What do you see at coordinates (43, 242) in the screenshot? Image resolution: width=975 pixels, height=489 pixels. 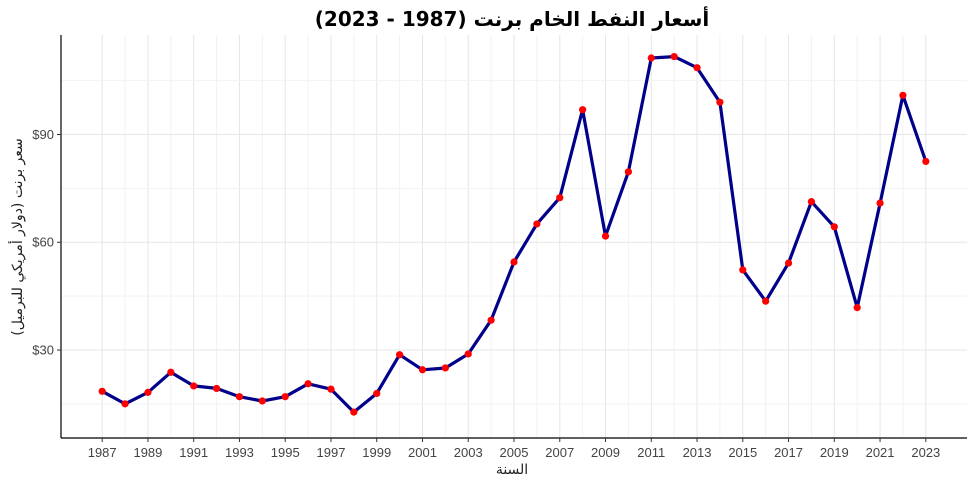 I see `y-tick-label: $60` at bounding box center [43, 242].